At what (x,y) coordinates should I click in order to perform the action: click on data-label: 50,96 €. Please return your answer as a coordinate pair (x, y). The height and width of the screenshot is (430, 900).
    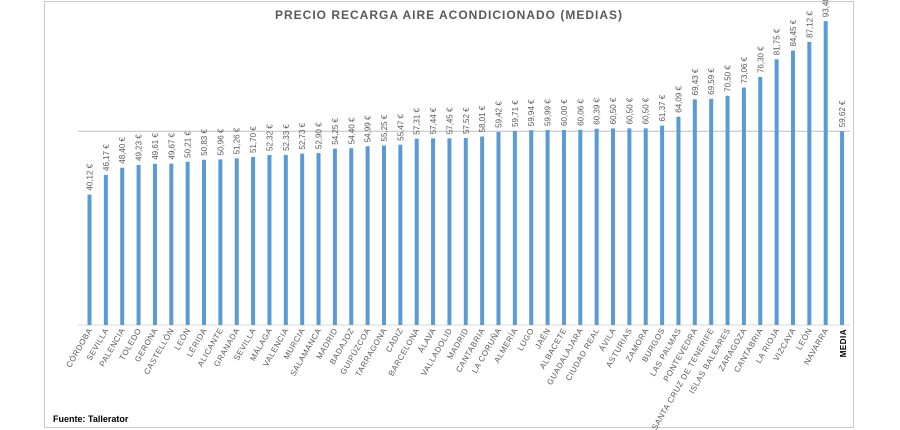
    Looking at the image, I should click on (220, 141).